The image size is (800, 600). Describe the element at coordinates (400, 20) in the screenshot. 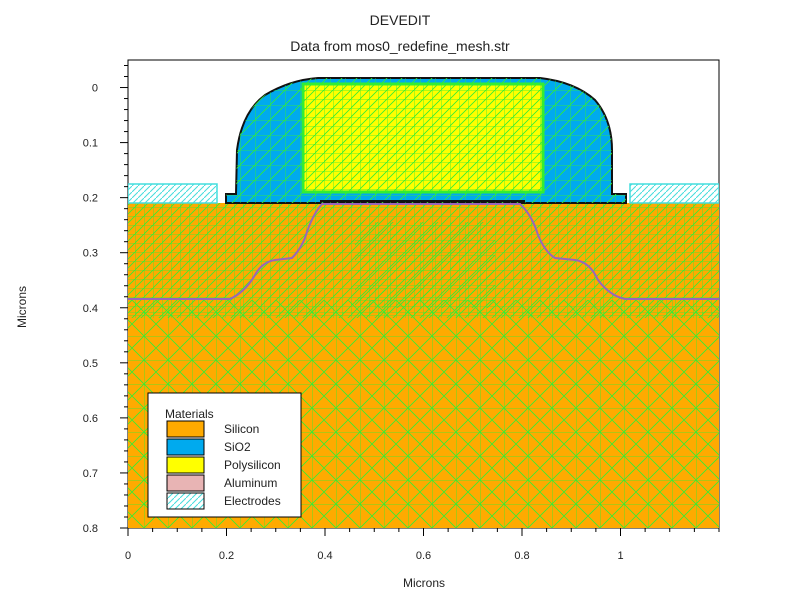

I see `app-title: DEVEDIT` at that location.